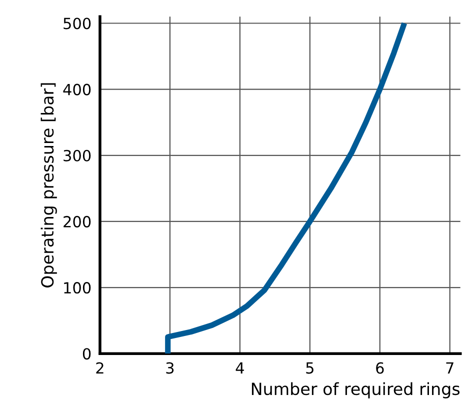 The image size is (465, 416). Describe the element at coordinates (356, 390) in the screenshot. I see `x-axis-title: Number of required rings` at that location.